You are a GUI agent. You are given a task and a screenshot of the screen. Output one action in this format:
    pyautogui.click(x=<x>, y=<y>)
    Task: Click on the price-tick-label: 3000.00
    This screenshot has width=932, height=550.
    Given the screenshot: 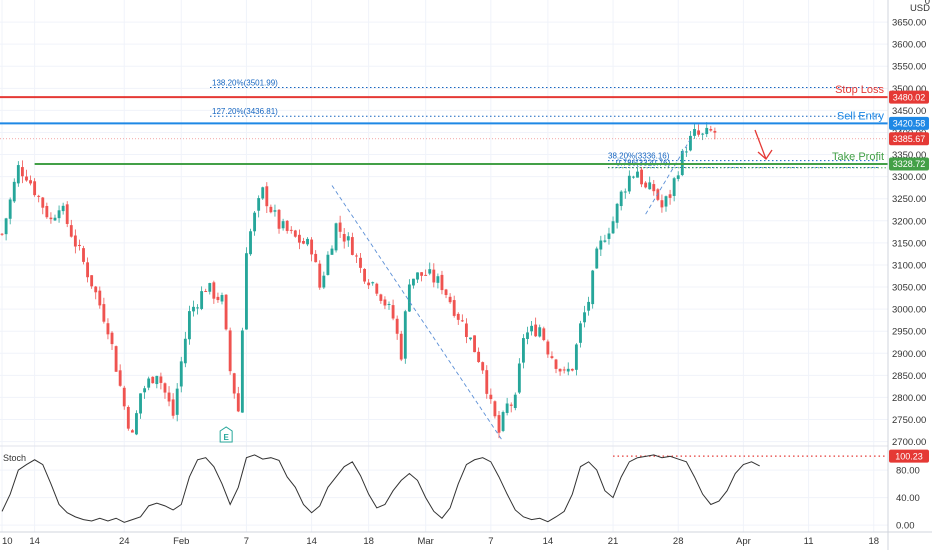 What is the action you would take?
    pyautogui.click(x=909, y=310)
    